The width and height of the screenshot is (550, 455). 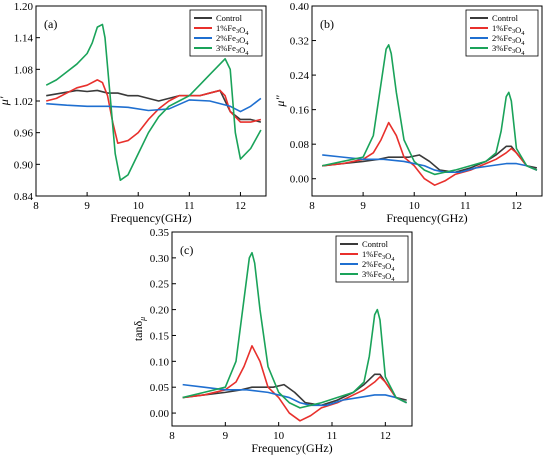 What do you see at coordinates (186, 250) in the screenshot?
I see `panel-label: (c)` at bounding box center [186, 250].